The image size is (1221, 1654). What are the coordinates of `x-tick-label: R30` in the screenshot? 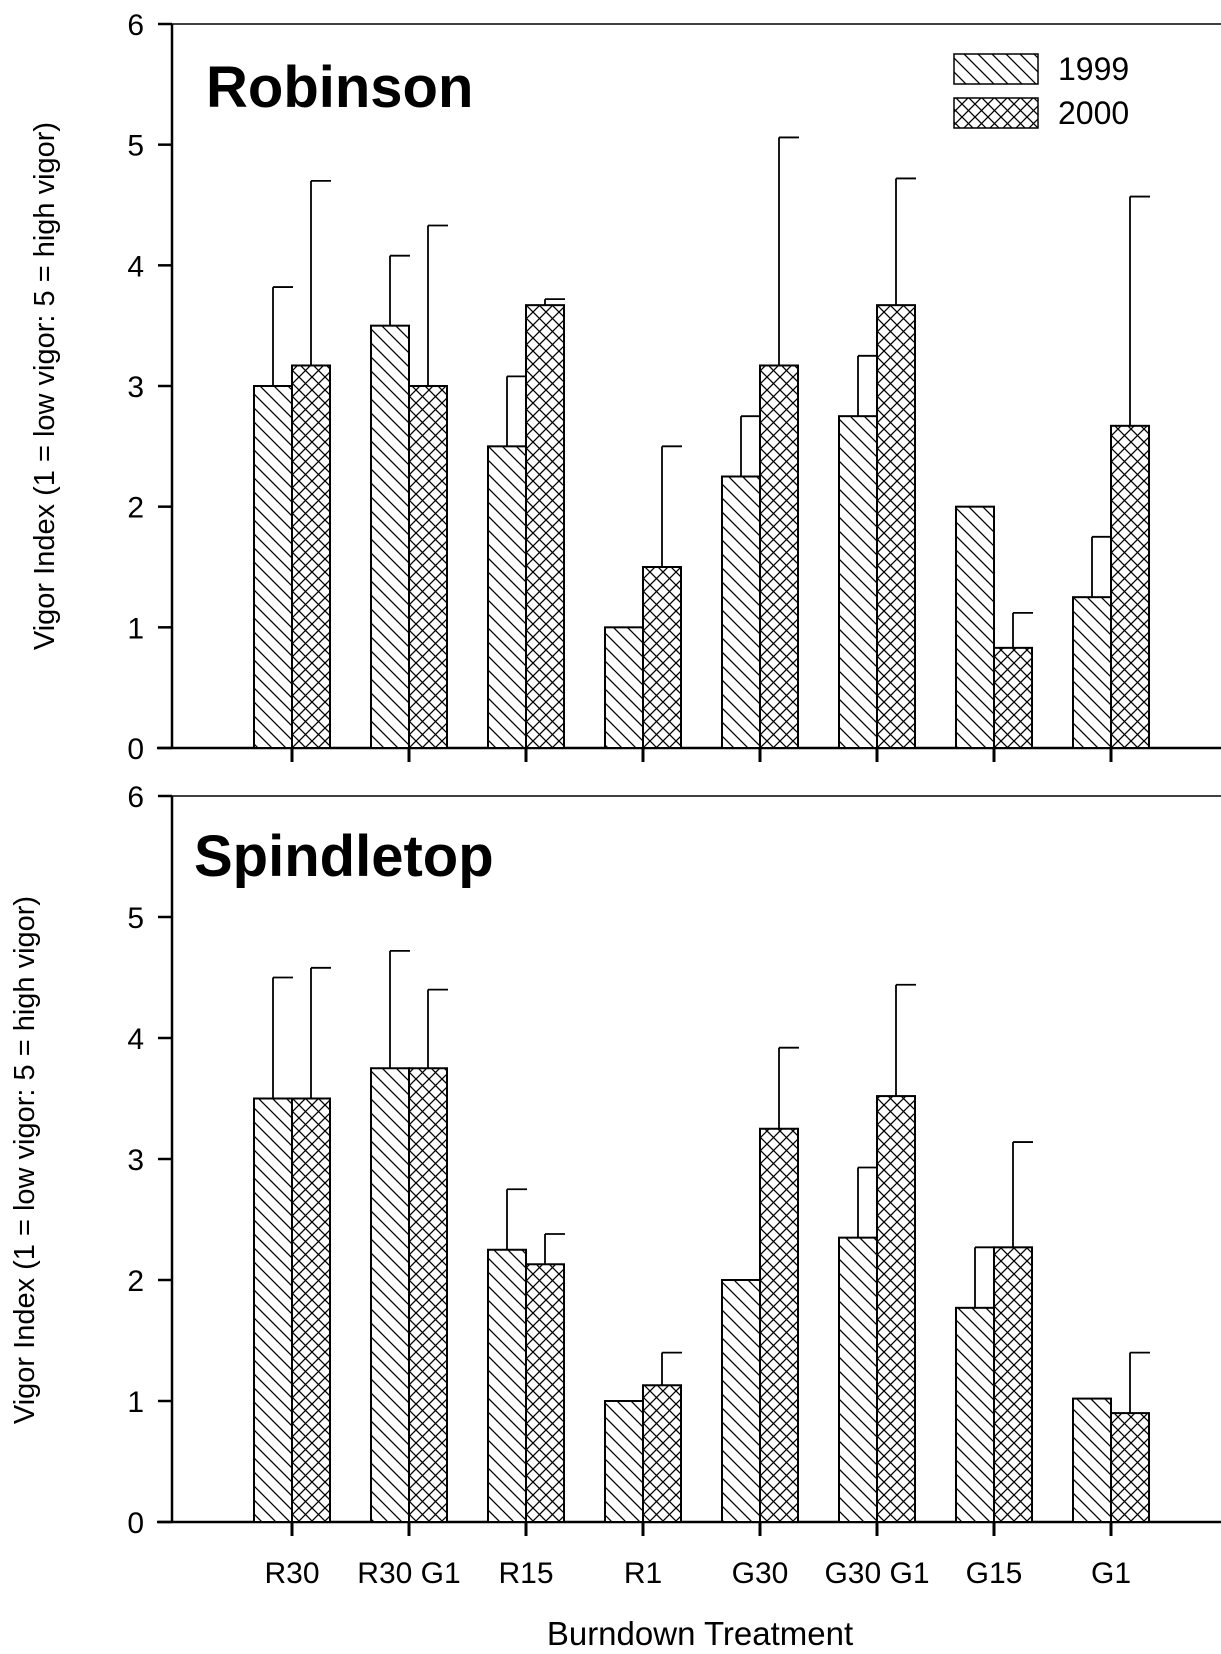 It's located at (291, 1573).